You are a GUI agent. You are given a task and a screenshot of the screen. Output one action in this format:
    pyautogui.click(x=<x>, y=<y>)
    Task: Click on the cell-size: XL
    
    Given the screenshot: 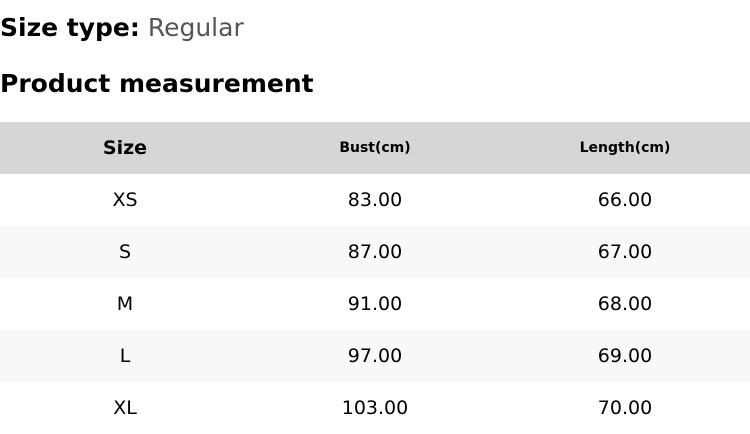 What is the action you would take?
    pyautogui.click(x=125, y=408)
    